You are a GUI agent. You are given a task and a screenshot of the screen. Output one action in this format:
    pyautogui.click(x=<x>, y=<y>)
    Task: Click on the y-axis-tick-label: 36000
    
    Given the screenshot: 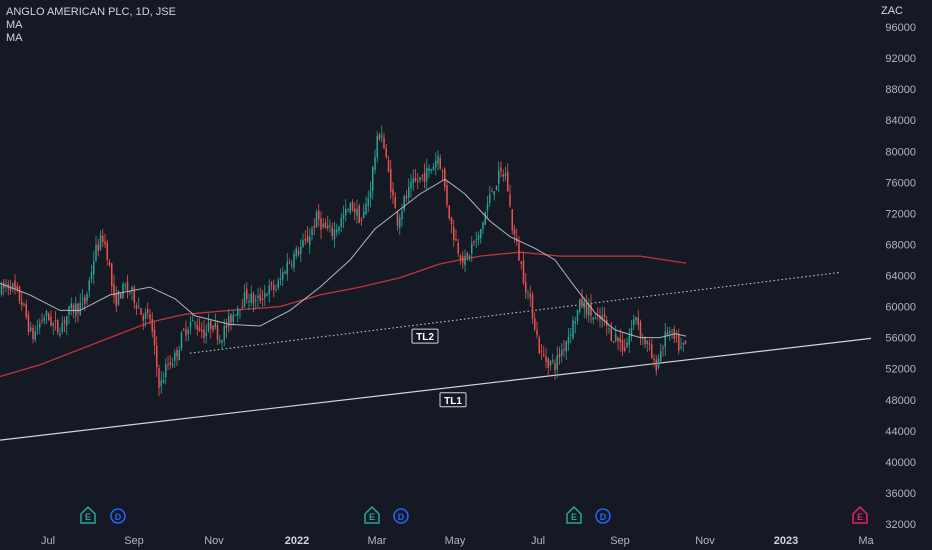 What is the action you would take?
    pyautogui.click(x=900, y=494)
    